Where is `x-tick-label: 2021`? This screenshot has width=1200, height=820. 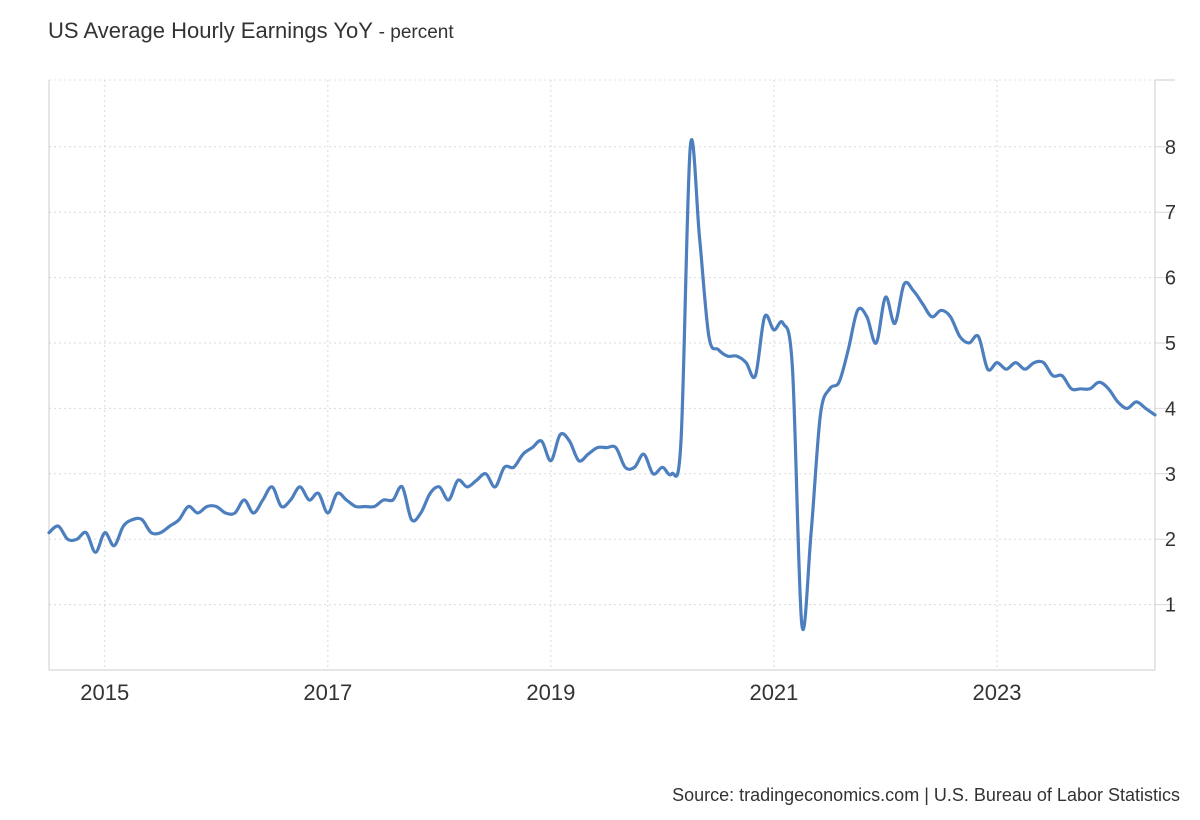 x-tick-label: 2021 is located at coordinates (773, 692).